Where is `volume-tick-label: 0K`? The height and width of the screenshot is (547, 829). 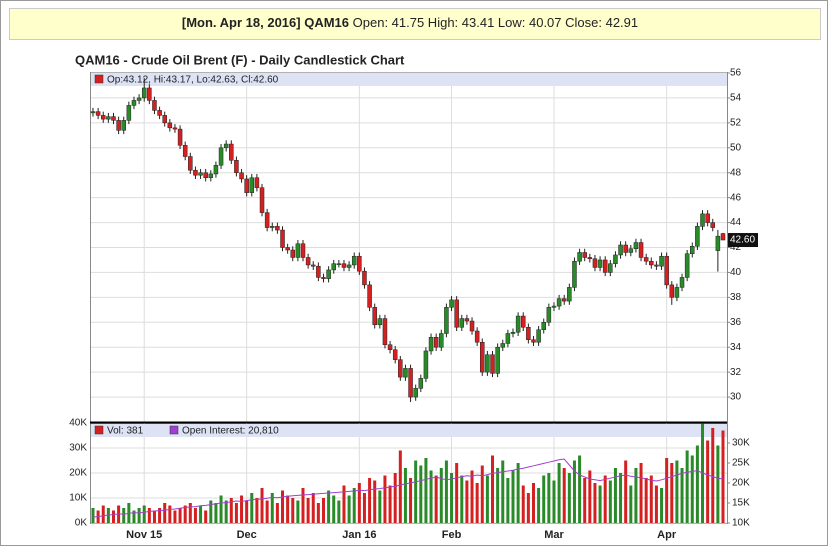
volume-tick-label: 0K is located at coordinates (81, 523).